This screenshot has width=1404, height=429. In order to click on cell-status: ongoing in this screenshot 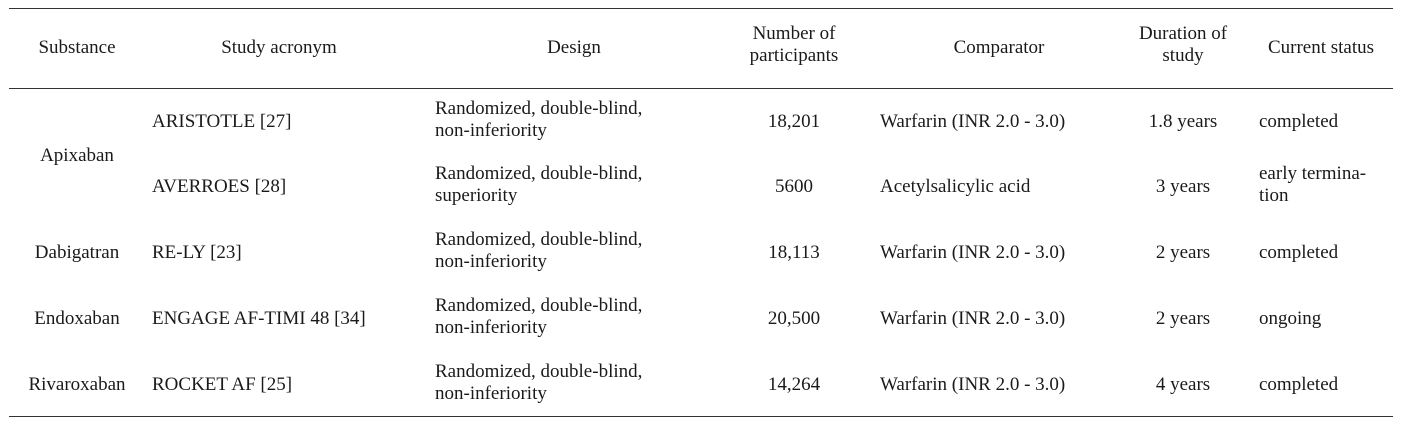, I will do `click(1290, 318)`.